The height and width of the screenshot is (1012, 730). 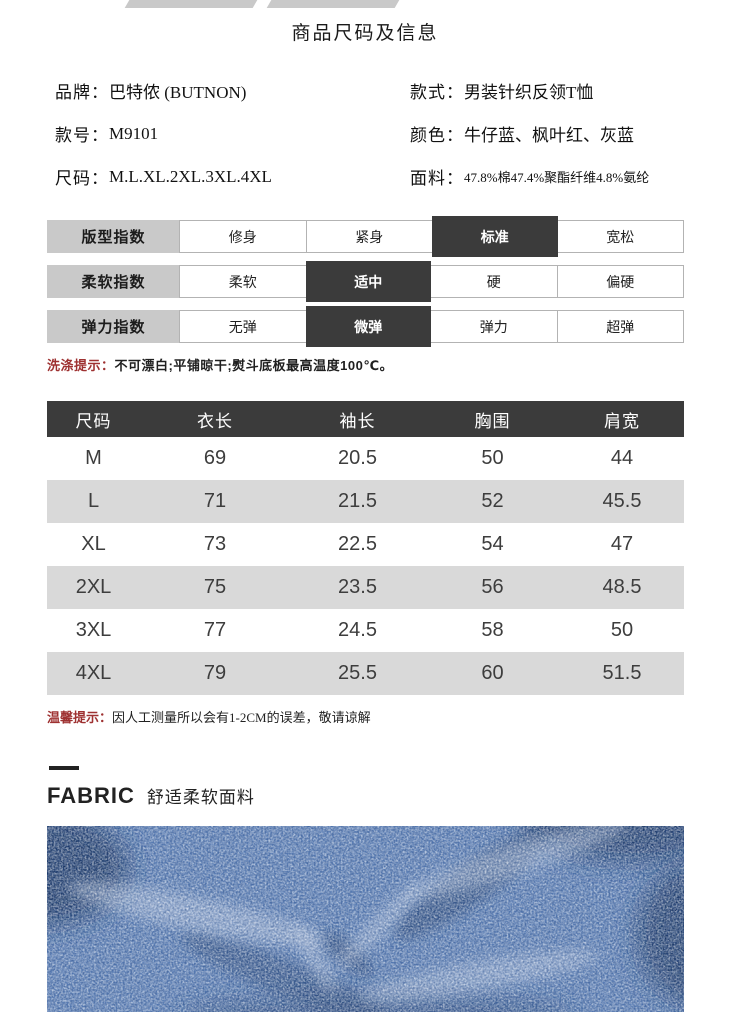 I want to click on softness-index-label: 柔软指数, so click(x=113, y=281).